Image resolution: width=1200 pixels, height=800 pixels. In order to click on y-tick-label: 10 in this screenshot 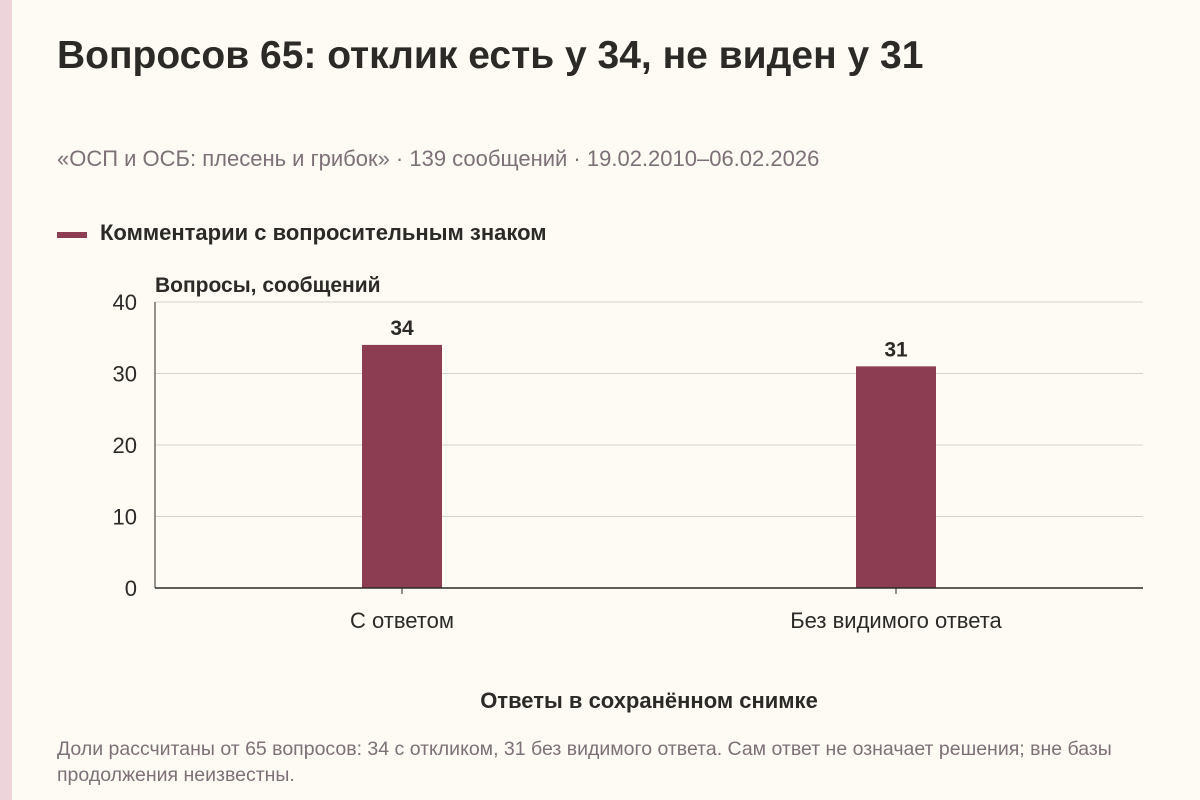, I will do `click(125, 517)`.